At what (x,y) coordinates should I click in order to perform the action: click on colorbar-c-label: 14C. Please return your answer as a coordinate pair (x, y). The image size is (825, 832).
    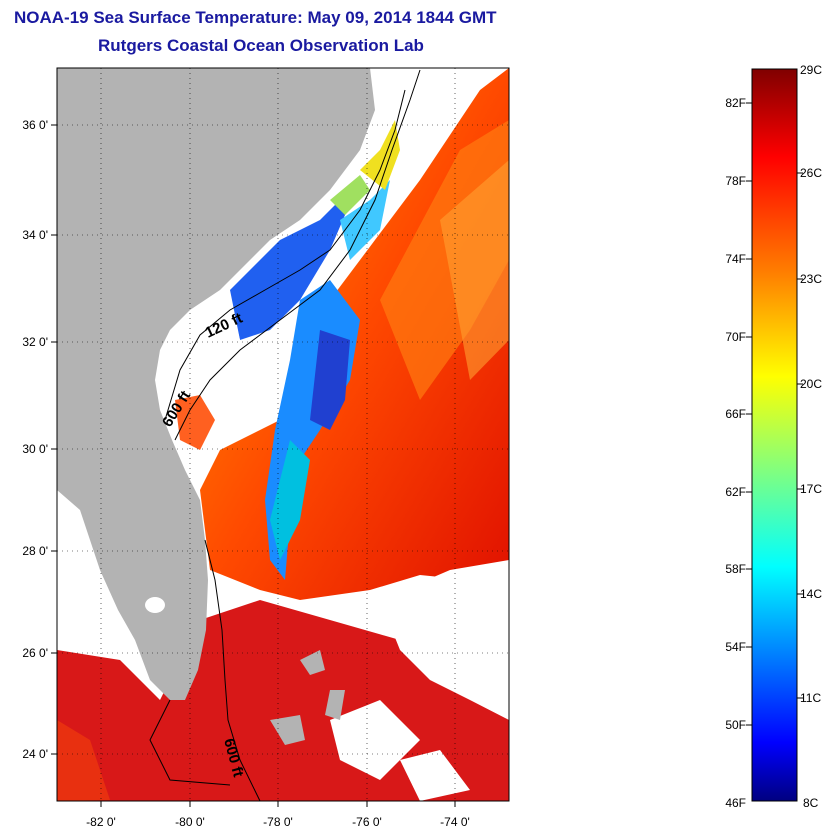
    Looking at the image, I should click on (811, 594).